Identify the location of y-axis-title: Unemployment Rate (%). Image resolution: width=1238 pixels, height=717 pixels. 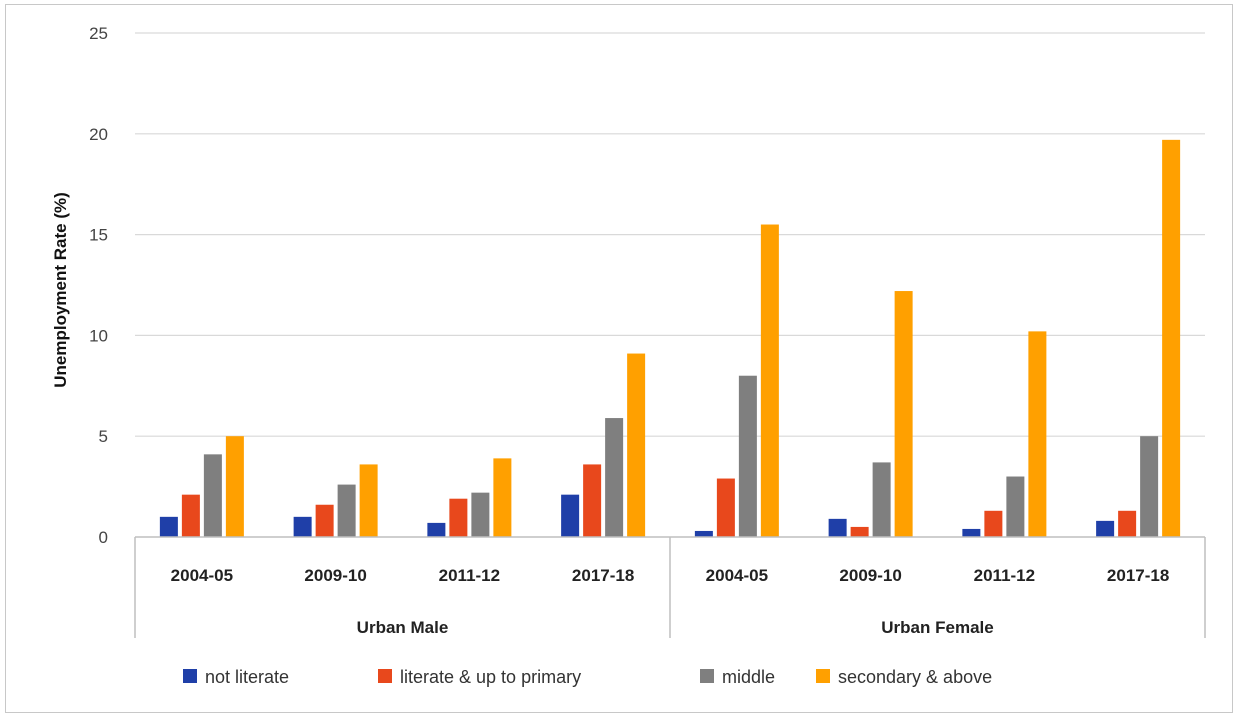
(60, 290).